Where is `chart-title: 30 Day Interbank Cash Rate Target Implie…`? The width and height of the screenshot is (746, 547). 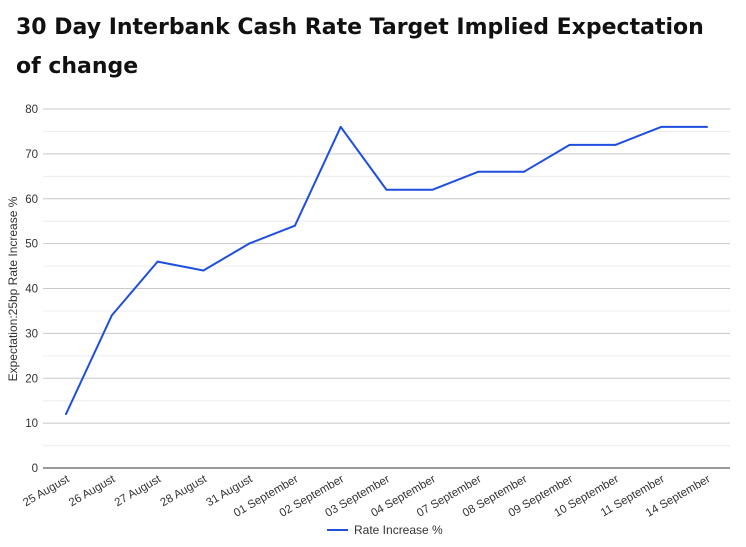
chart-title: 30 Day Interbank Cash Rate Target Implie… is located at coordinates (360, 47).